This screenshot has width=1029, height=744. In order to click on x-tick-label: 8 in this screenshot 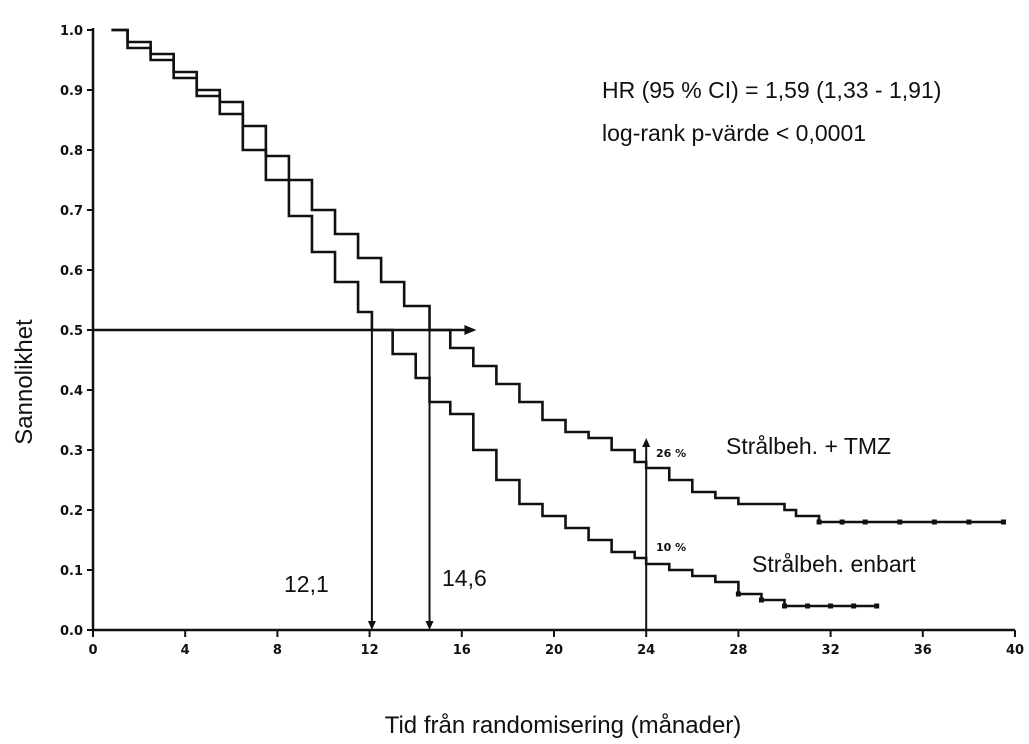, I will do `click(277, 650)`.